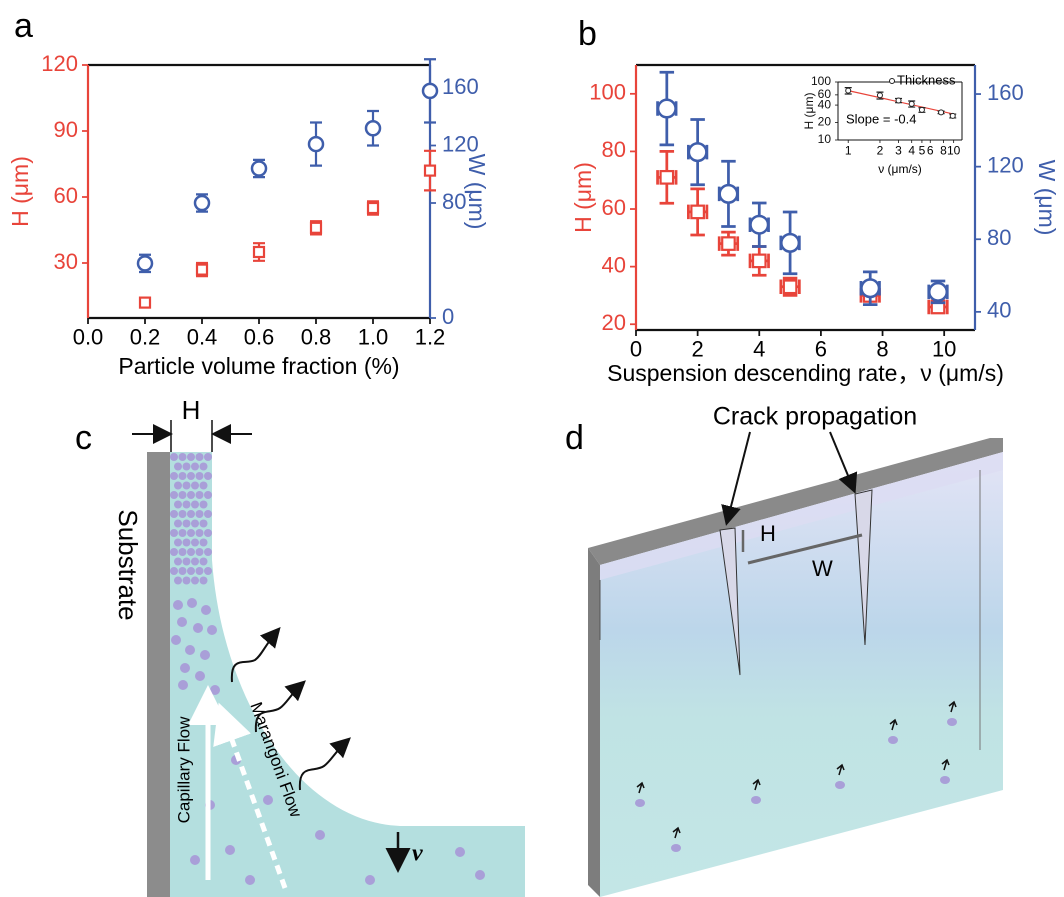  I want to click on evaporation-arrow, so click(280, 706).